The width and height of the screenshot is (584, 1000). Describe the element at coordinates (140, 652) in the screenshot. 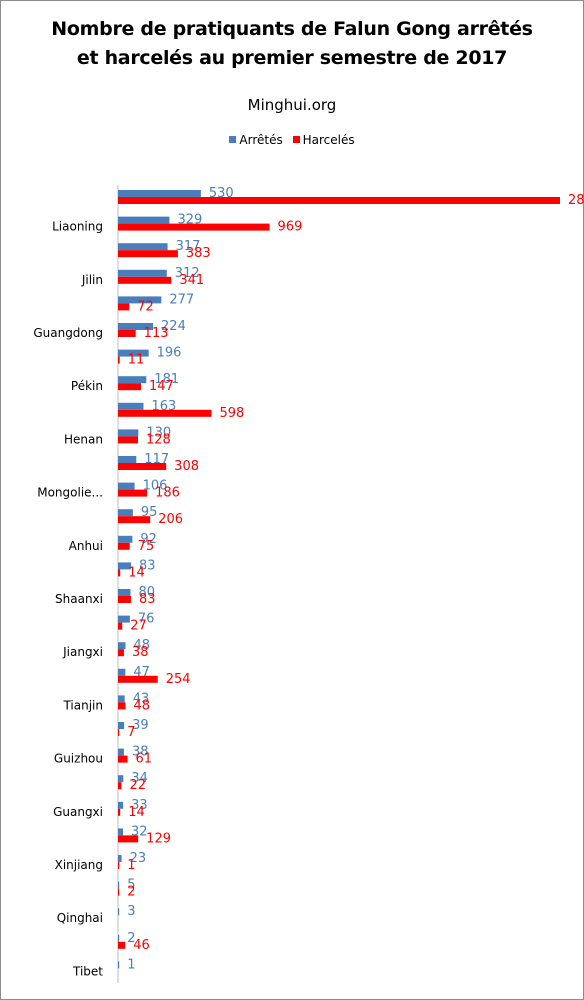

I see `data-label-harceles: 38` at that location.